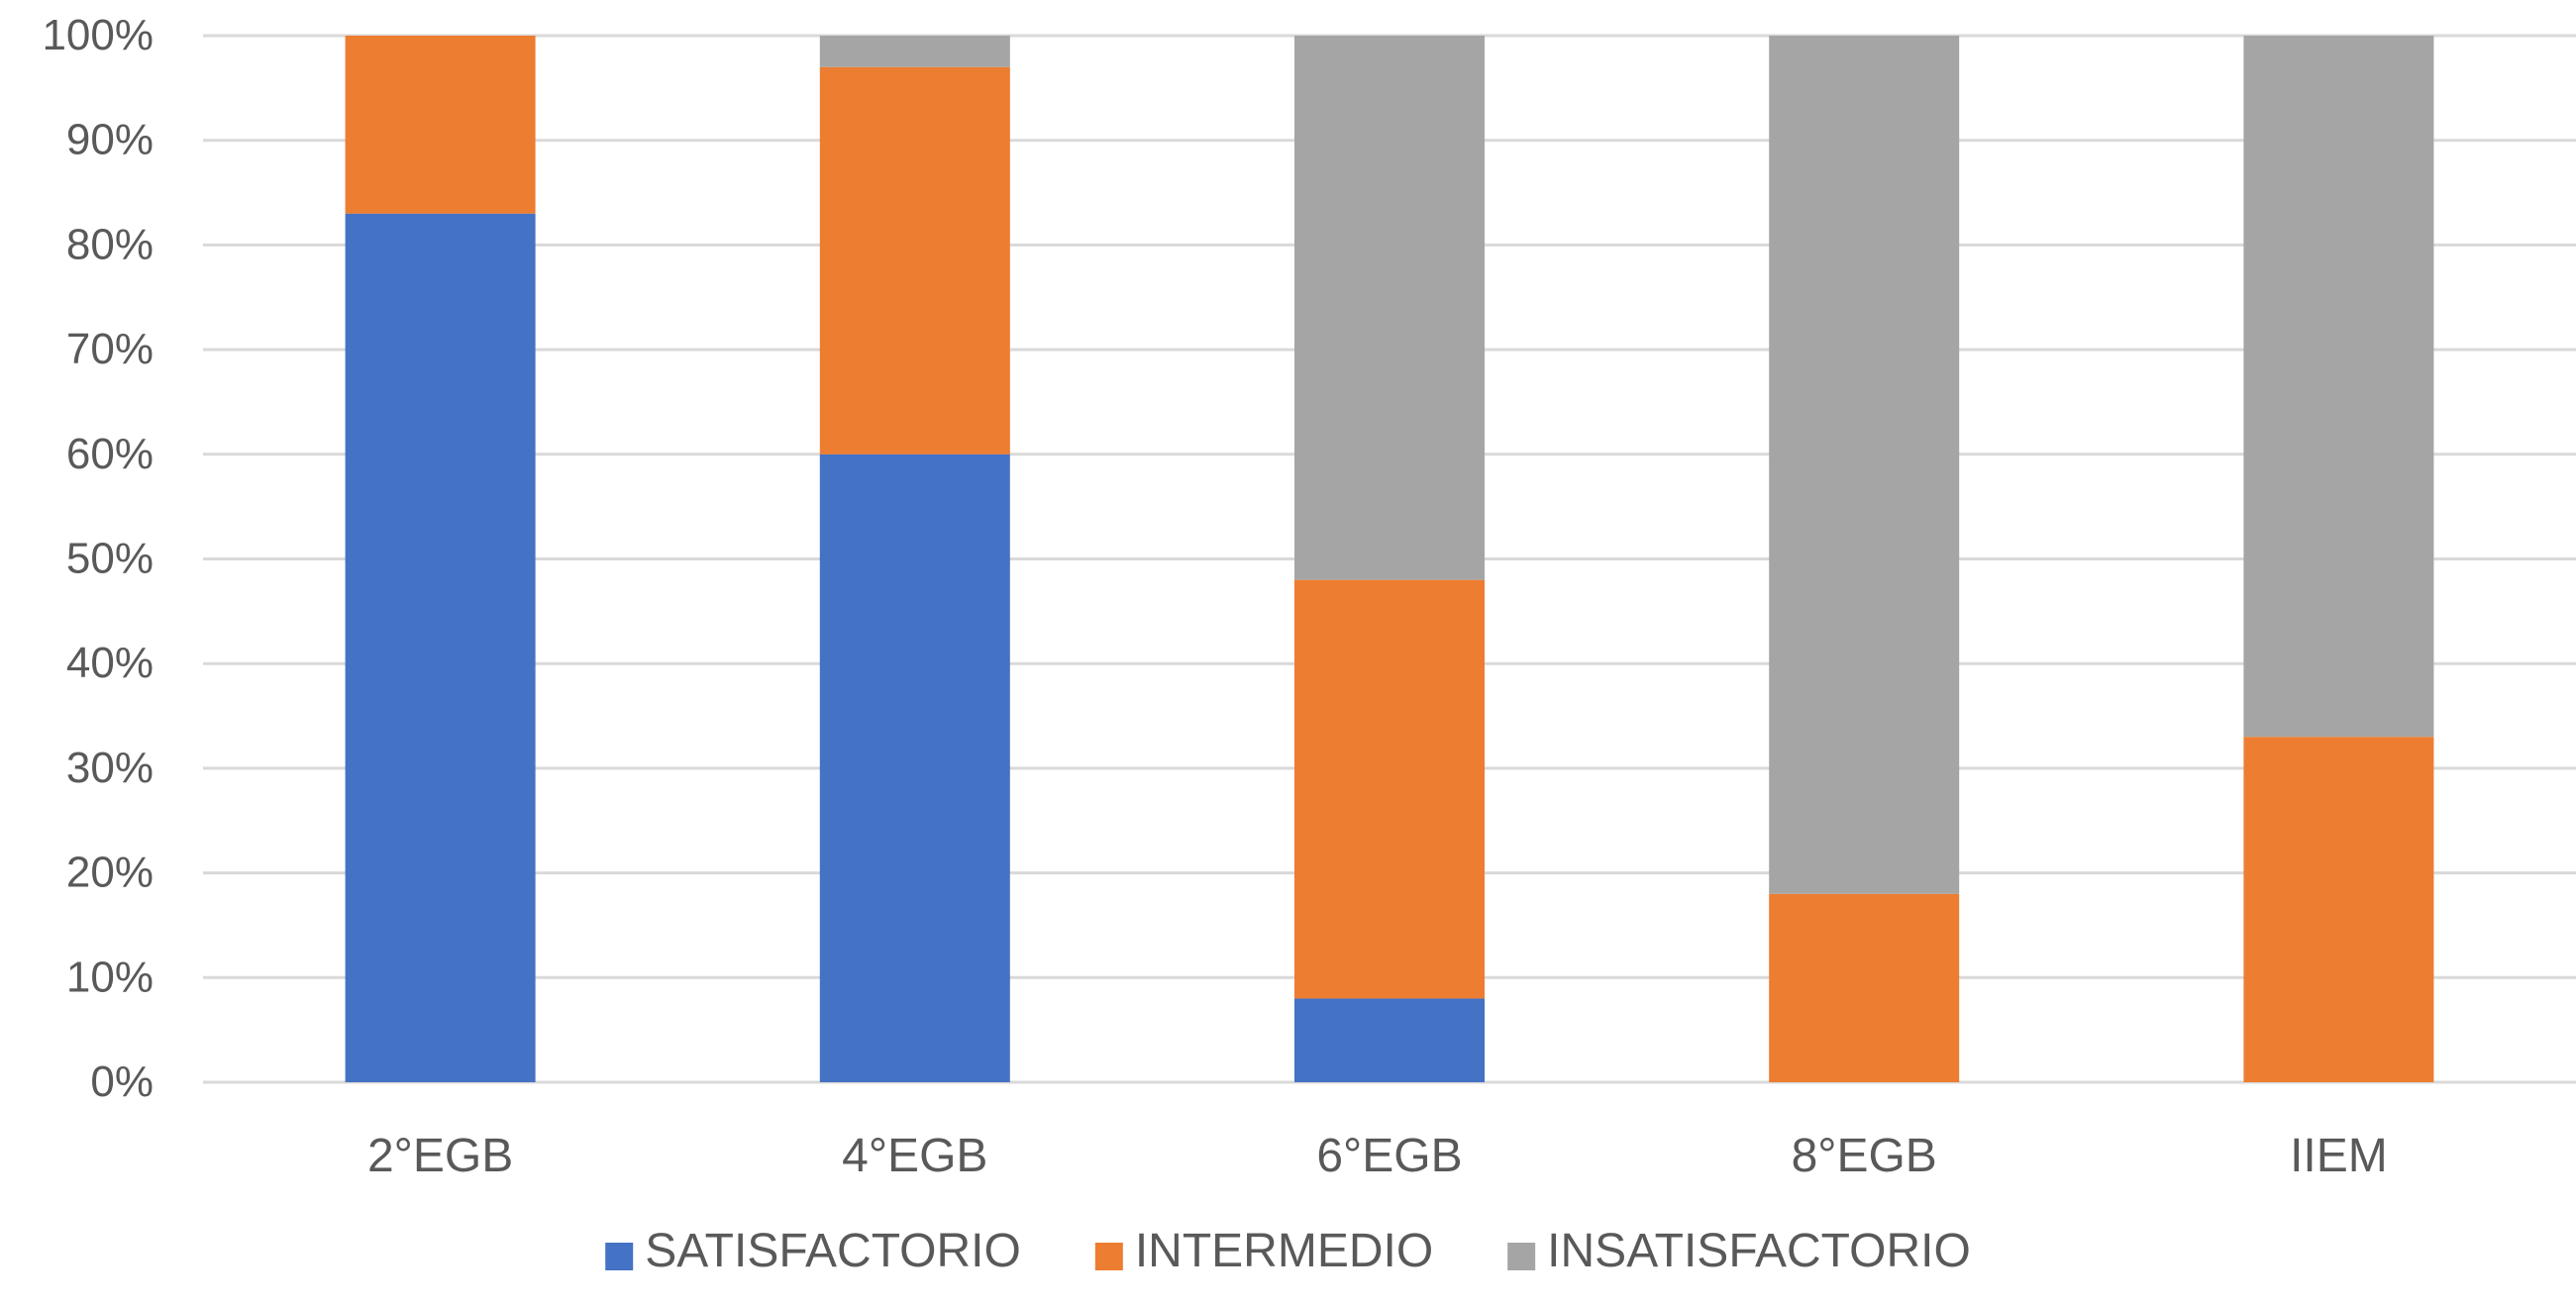  What do you see at coordinates (1864, 987) in the screenshot?
I see `bar-segment-8-egb-intermedio` at bounding box center [1864, 987].